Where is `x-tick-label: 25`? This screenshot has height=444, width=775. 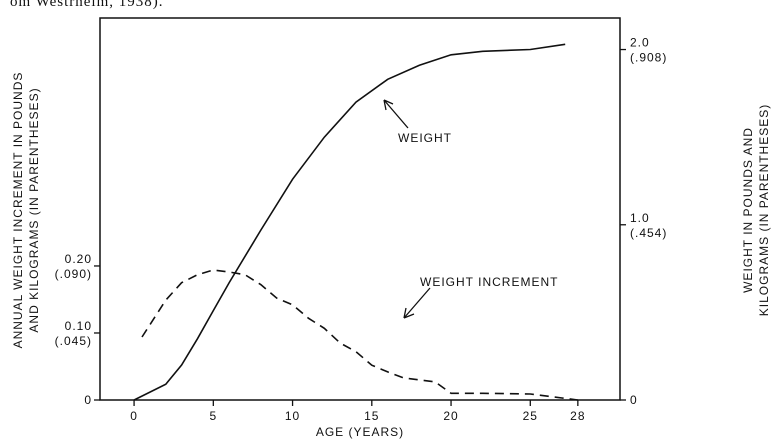
x-tick-label: 25 is located at coordinates (530, 416).